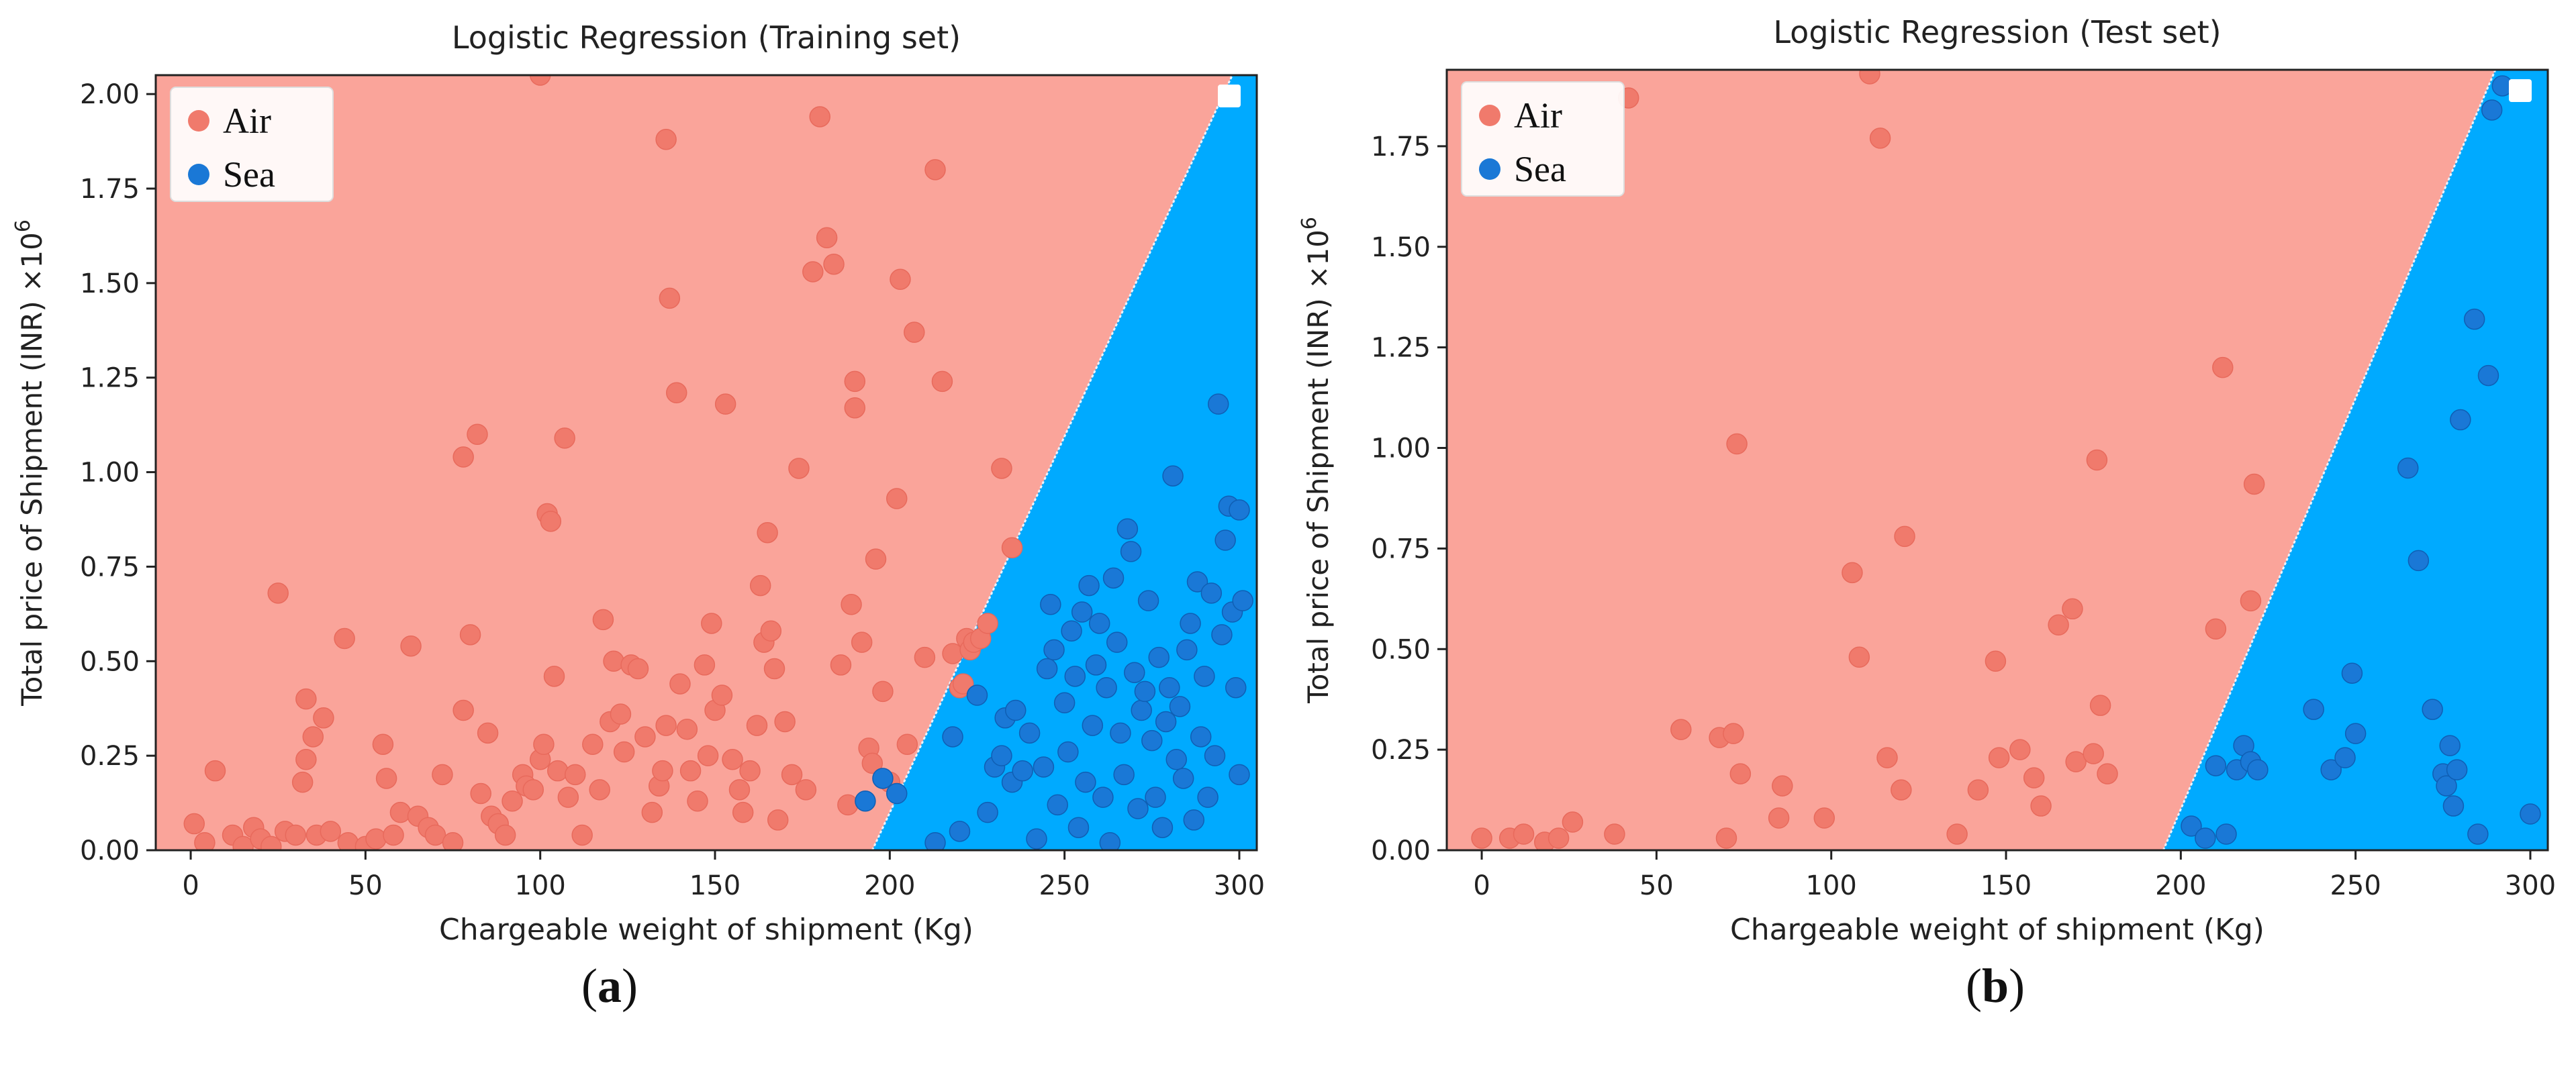  I want to click on y-axis-label: Total price of Shipment (INR) ×106, so click(1316, 460).